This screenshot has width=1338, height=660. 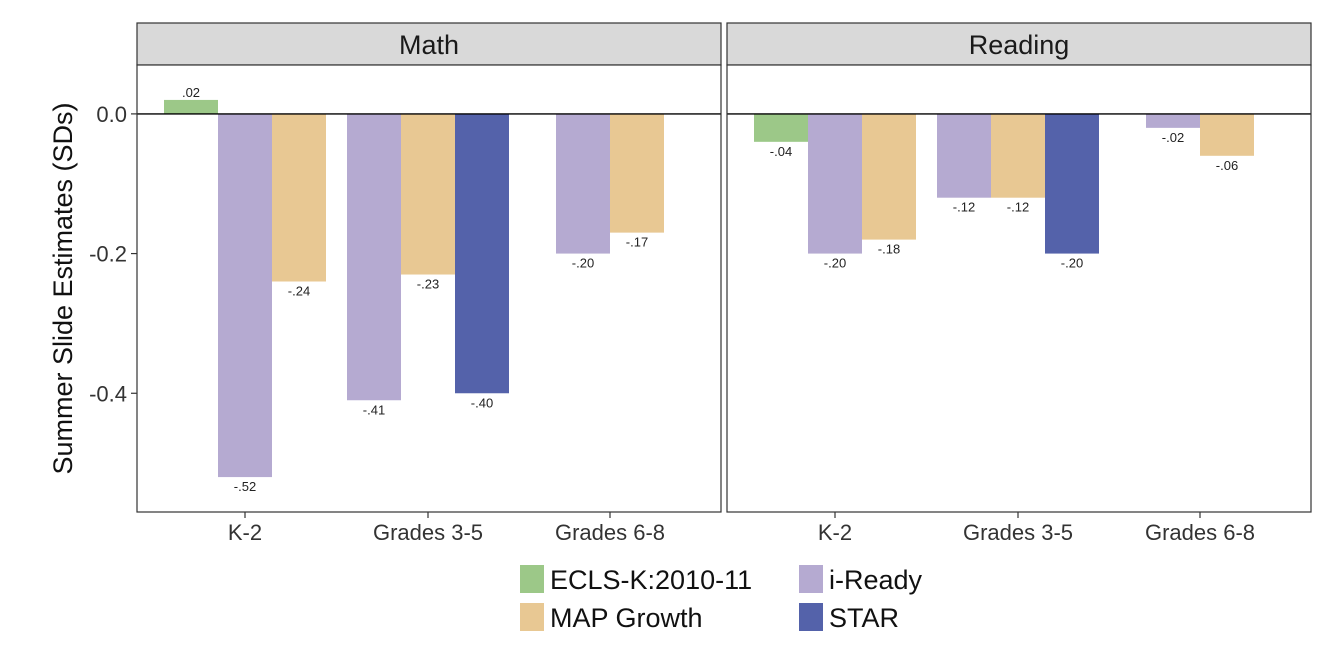 What do you see at coordinates (482, 253) in the screenshot?
I see `bar-math-star` at bounding box center [482, 253].